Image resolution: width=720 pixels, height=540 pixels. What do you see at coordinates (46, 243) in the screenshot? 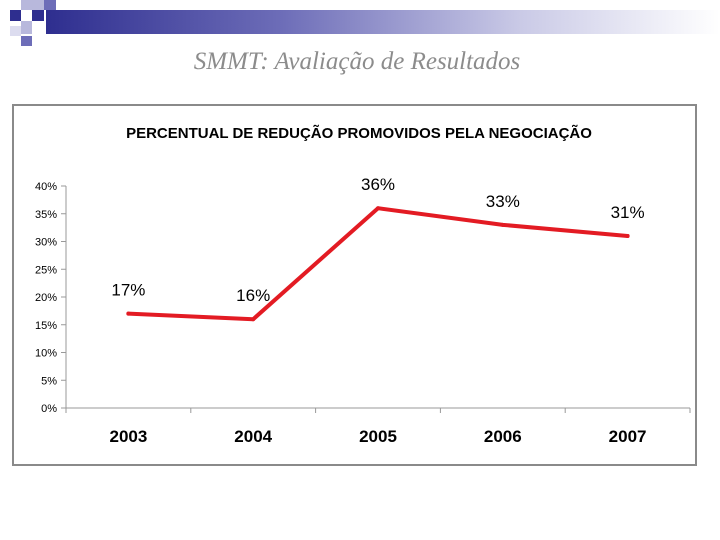
I see `y-tick-label: 30%` at bounding box center [46, 243].